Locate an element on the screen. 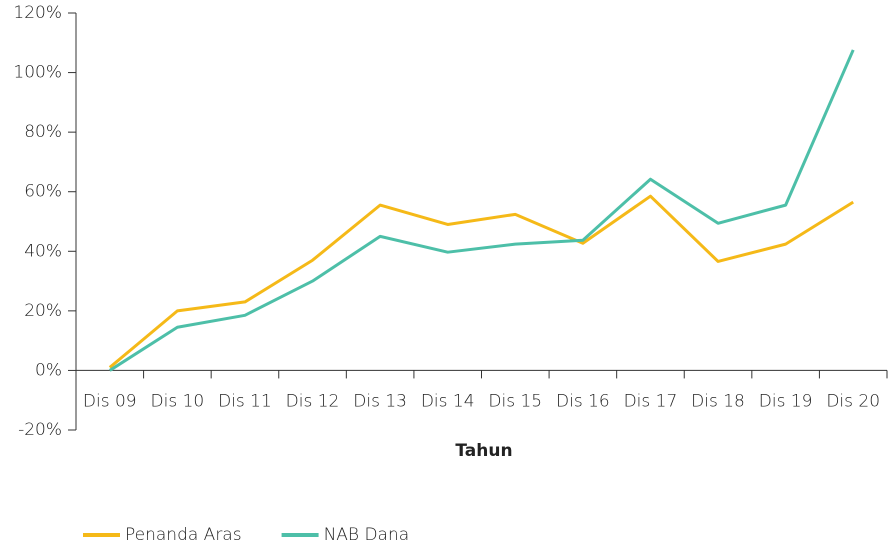  y-tick-label: 40% is located at coordinates (43, 251).